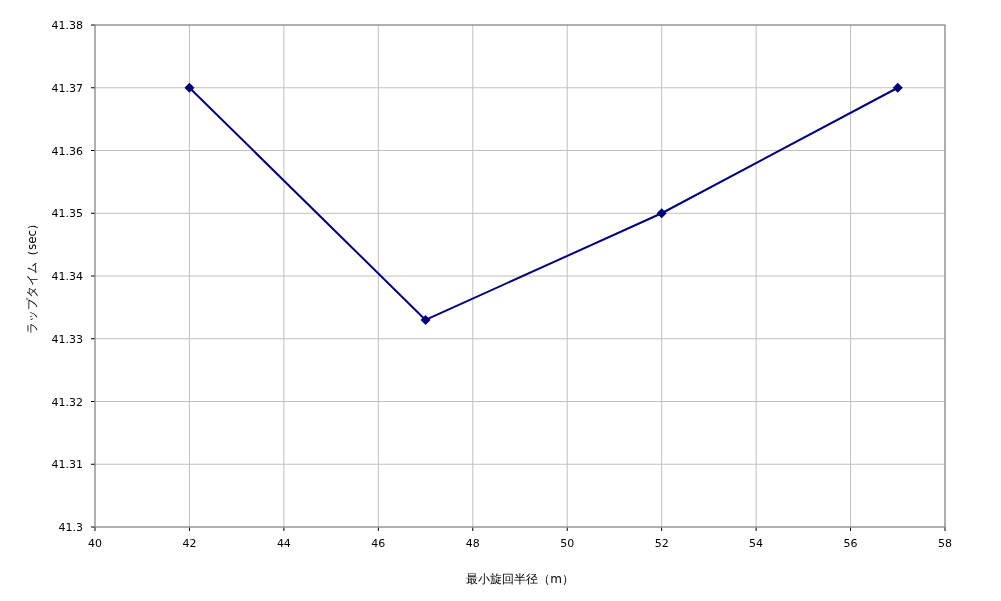  I want to click on y-tick-label: 41.31, so click(67, 465).